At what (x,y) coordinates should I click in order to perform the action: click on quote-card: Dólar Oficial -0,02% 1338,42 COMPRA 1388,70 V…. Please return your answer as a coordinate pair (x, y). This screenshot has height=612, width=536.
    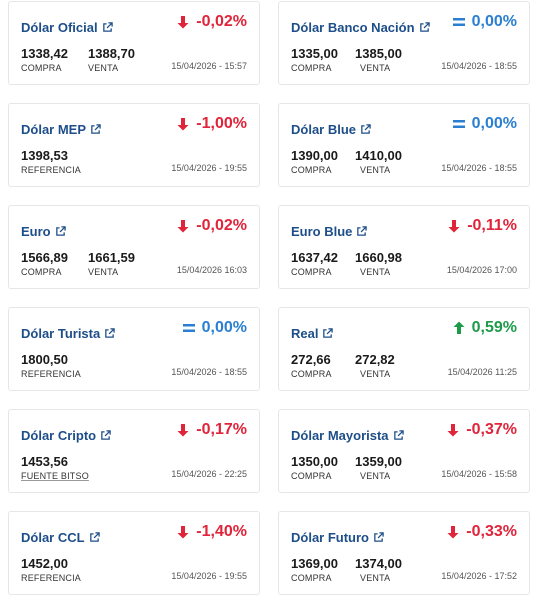
    Looking at the image, I should click on (134, 43).